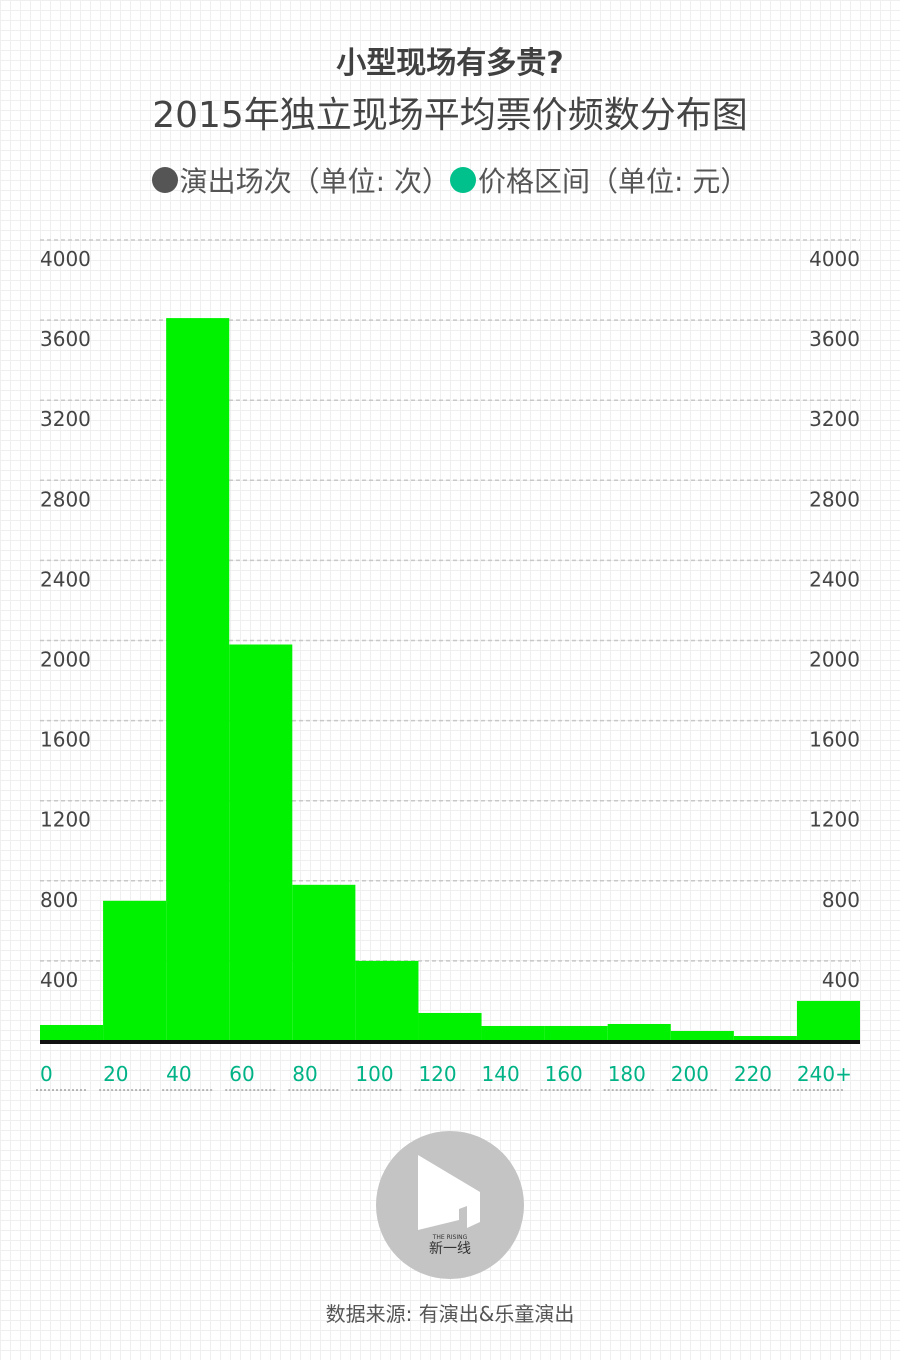 This screenshot has height=1360, width=900. Describe the element at coordinates (65, 499) in the screenshot. I see `y-tick-left-2800: 2800` at that location.